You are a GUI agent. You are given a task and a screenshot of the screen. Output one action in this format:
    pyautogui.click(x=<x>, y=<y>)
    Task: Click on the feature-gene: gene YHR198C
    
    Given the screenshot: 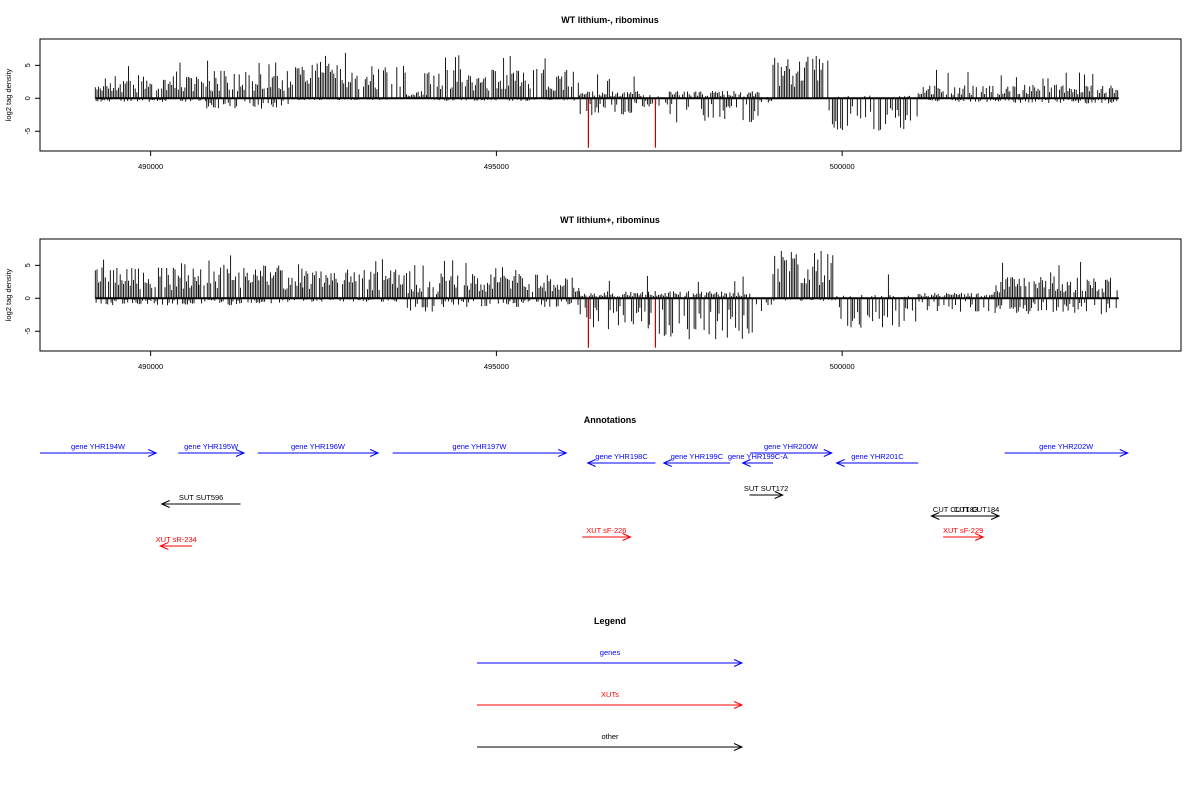 What is the action you would take?
    pyautogui.click(x=621, y=459)
    